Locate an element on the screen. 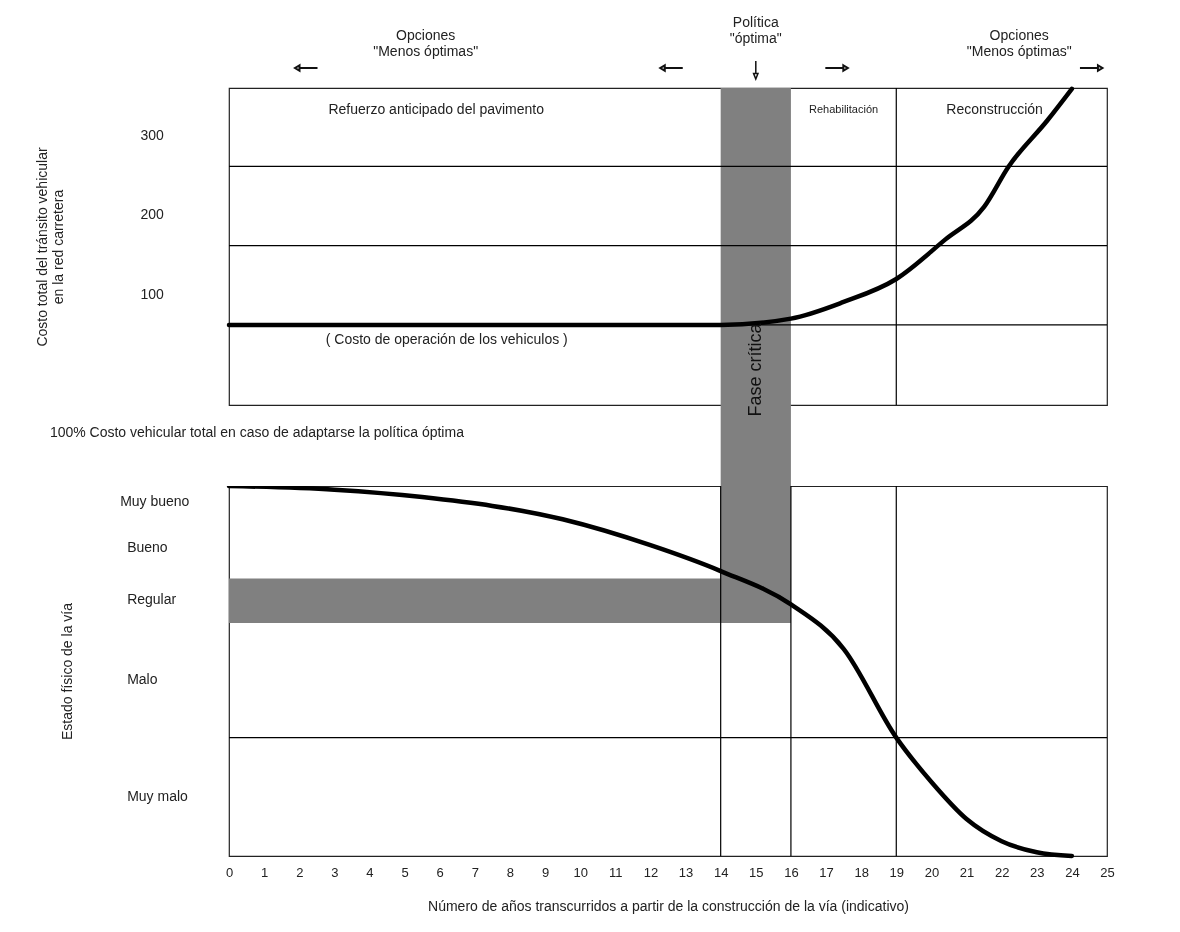  x-tick-label: 10 is located at coordinates (580, 872).